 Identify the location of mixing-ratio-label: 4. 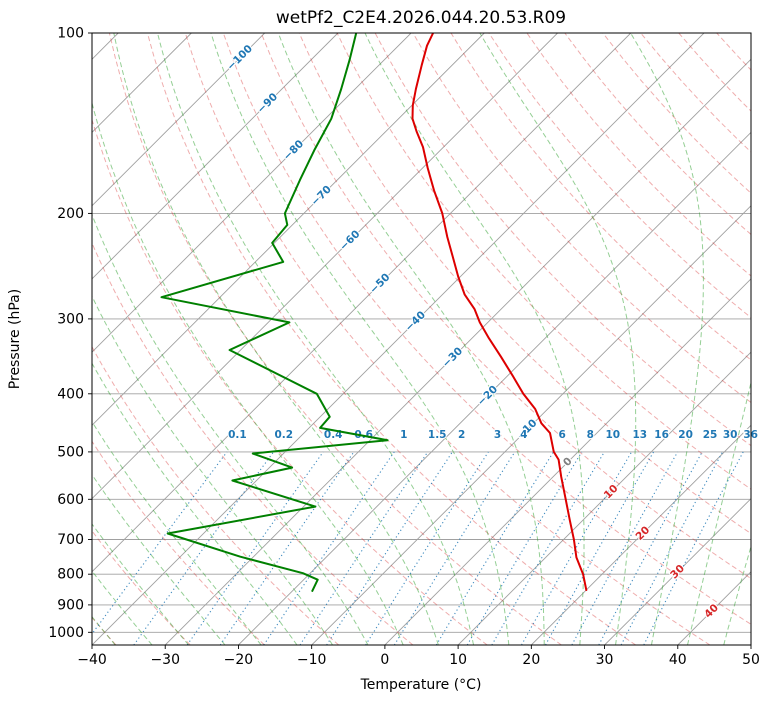
(523, 435).